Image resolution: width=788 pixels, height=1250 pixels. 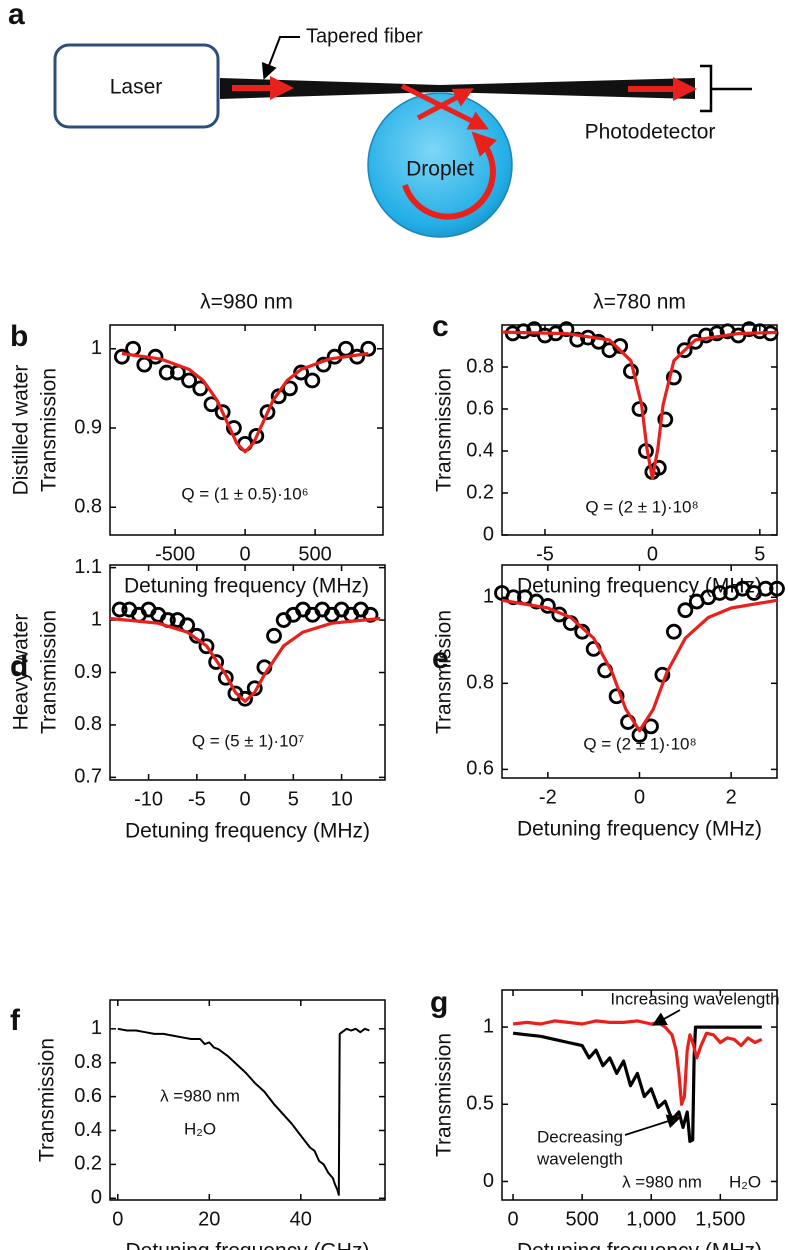 What do you see at coordinates (440, 169) in the screenshot?
I see `droplet-label: Droplet` at bounding box center [440, 169].